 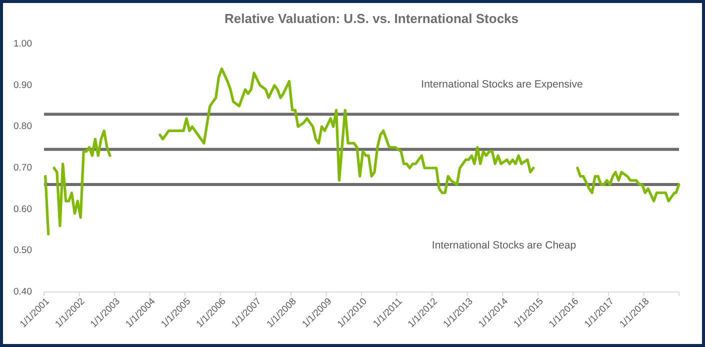 I want to click on annotation: International Stocks are Expensive, so click(x=502, y=84).